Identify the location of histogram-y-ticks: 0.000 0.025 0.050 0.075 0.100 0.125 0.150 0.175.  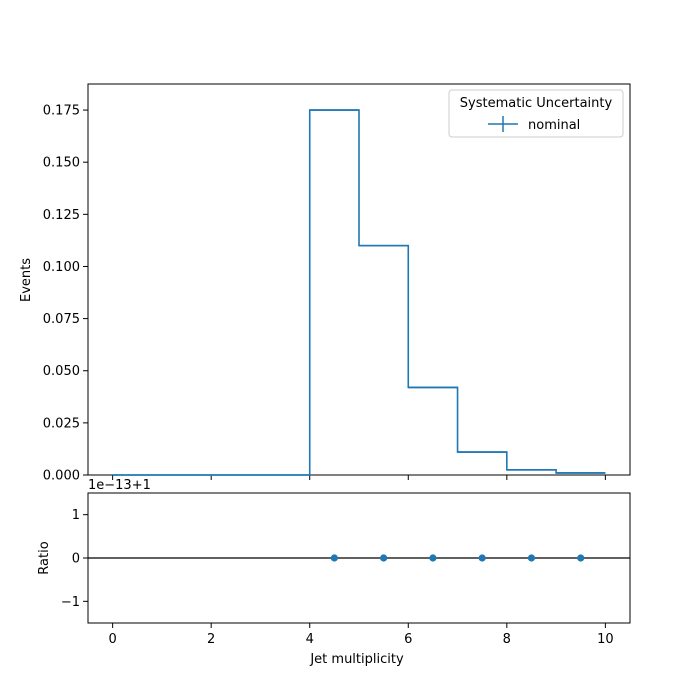
(65, 294).